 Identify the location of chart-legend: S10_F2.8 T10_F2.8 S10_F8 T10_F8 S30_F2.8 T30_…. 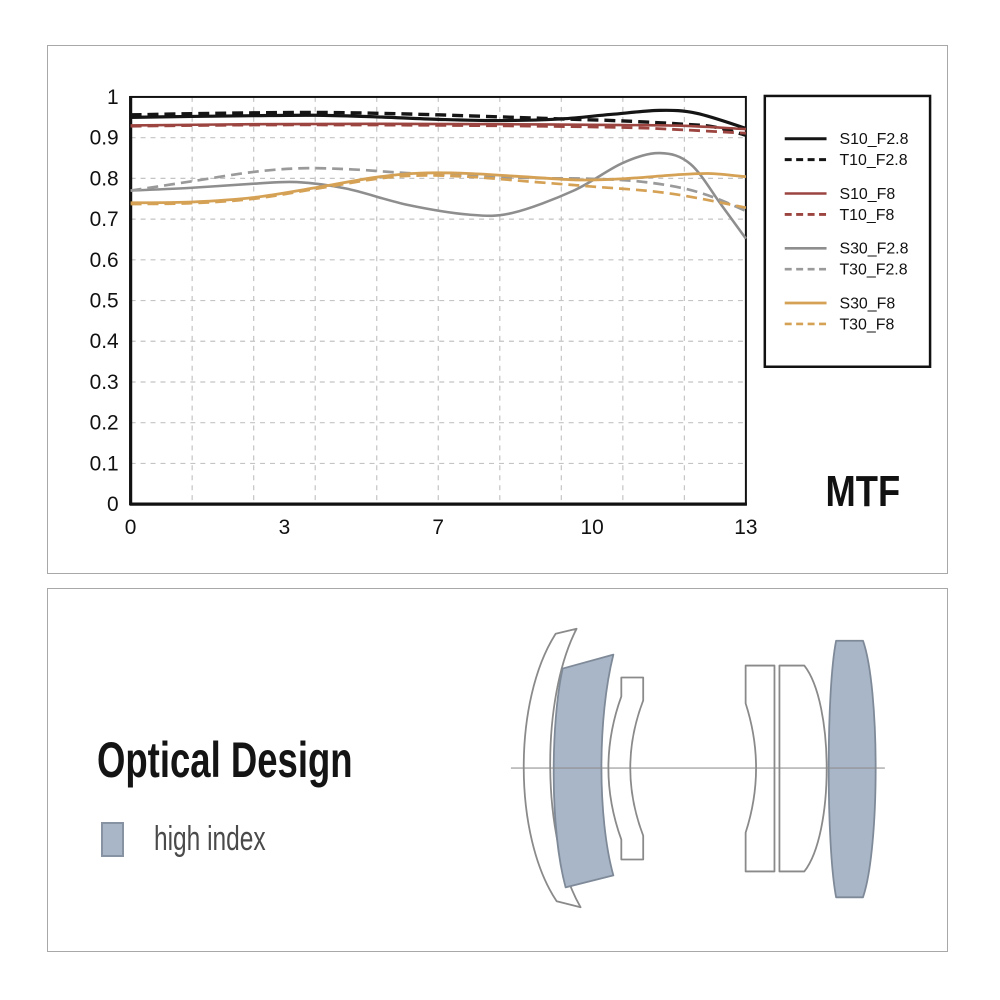
(847, 231).